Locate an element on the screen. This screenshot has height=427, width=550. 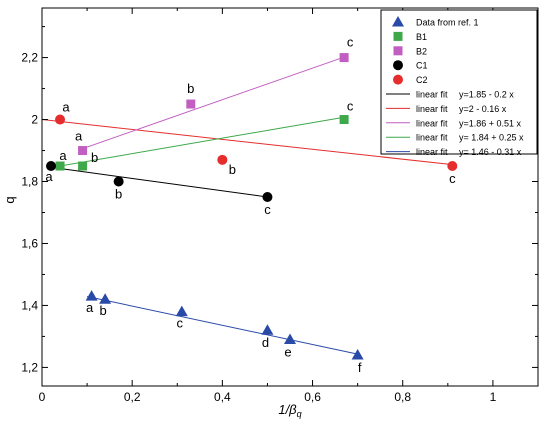
point-label: d is located at coordinates (265, 342).